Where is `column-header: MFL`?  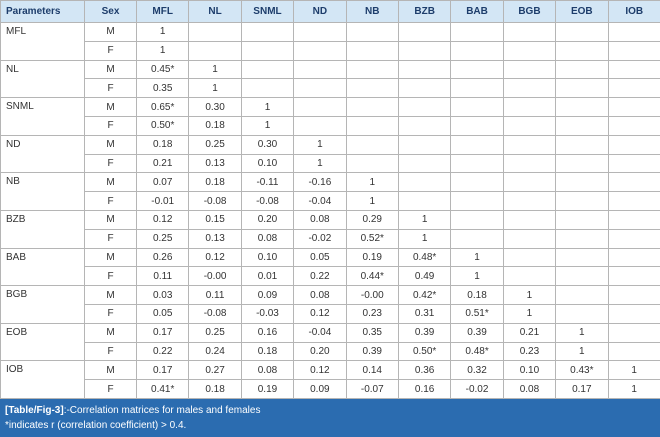 column-header: MFL is located at coordinates (163, 12).